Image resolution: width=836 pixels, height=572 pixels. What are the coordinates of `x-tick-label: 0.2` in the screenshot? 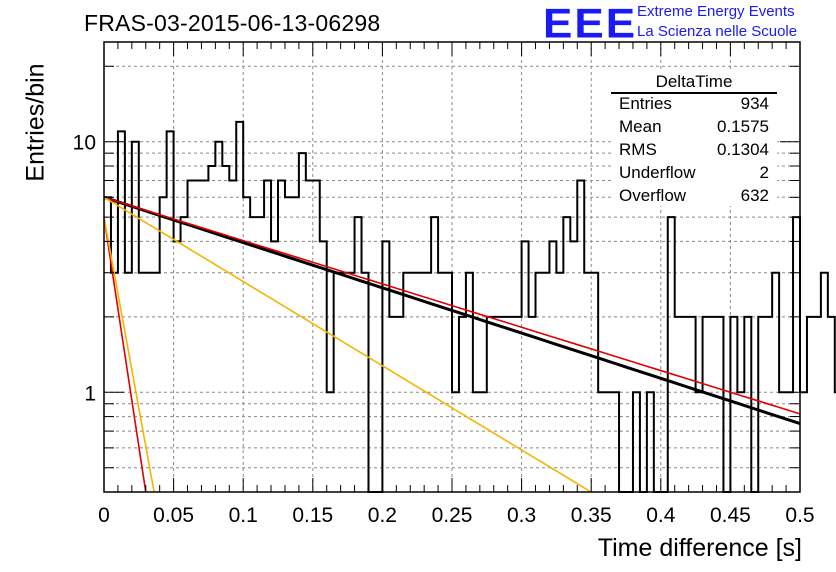 It's located at (382, 515).